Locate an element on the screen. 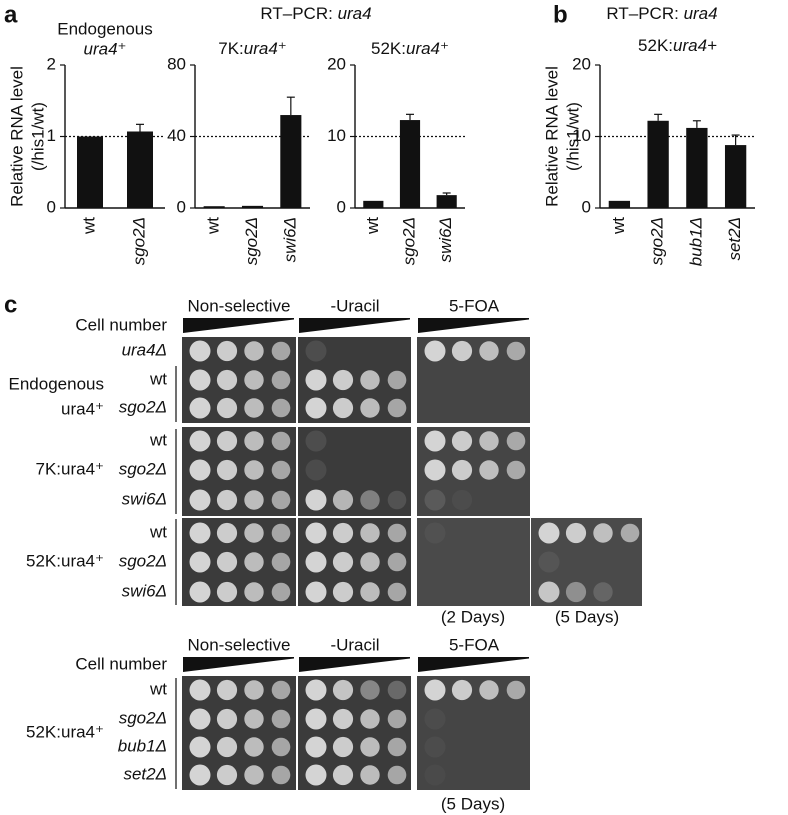  x-tick-label: sgo2Δ is located at coordinates (251, 241).